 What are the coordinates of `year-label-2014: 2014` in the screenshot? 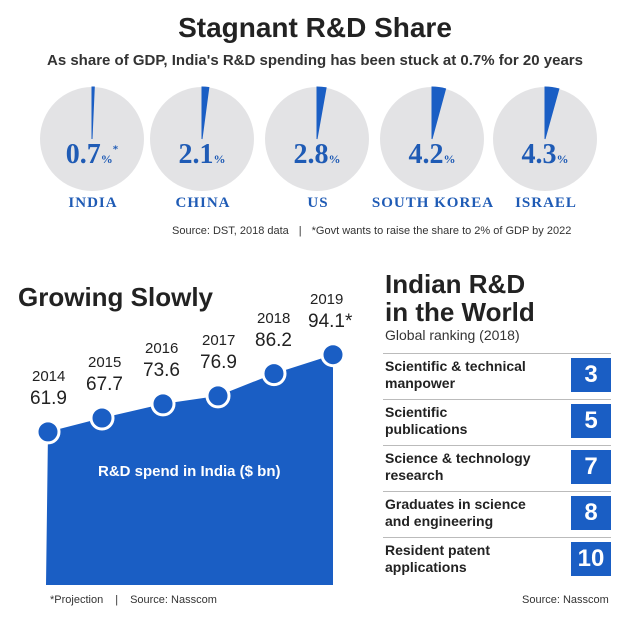 It's located at (49, 376).